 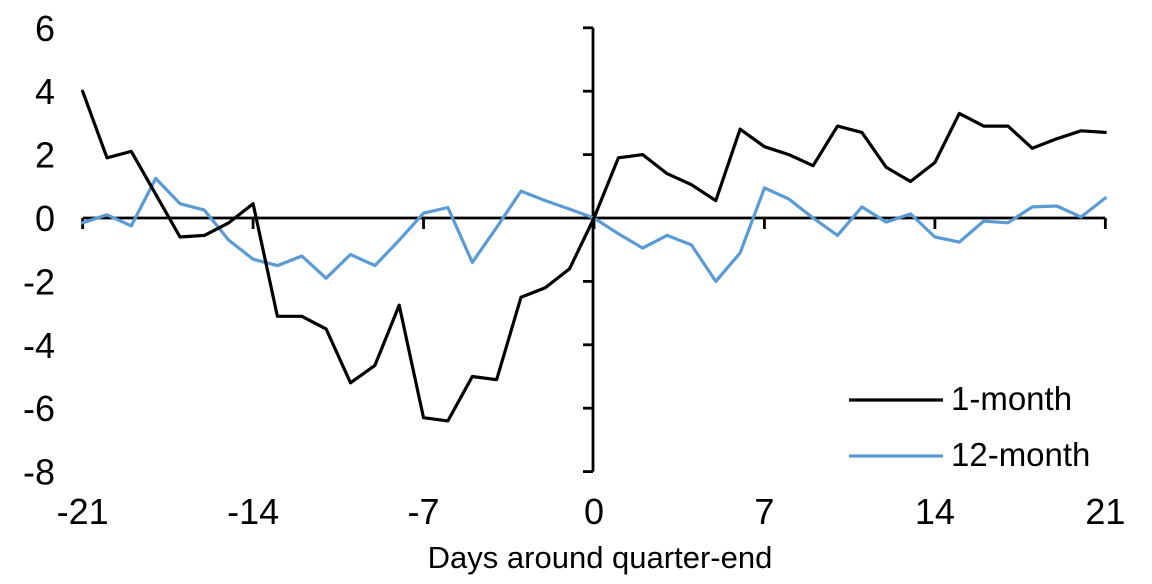 I want to click on y-tick-label: -6, so click(x=39, y=408).